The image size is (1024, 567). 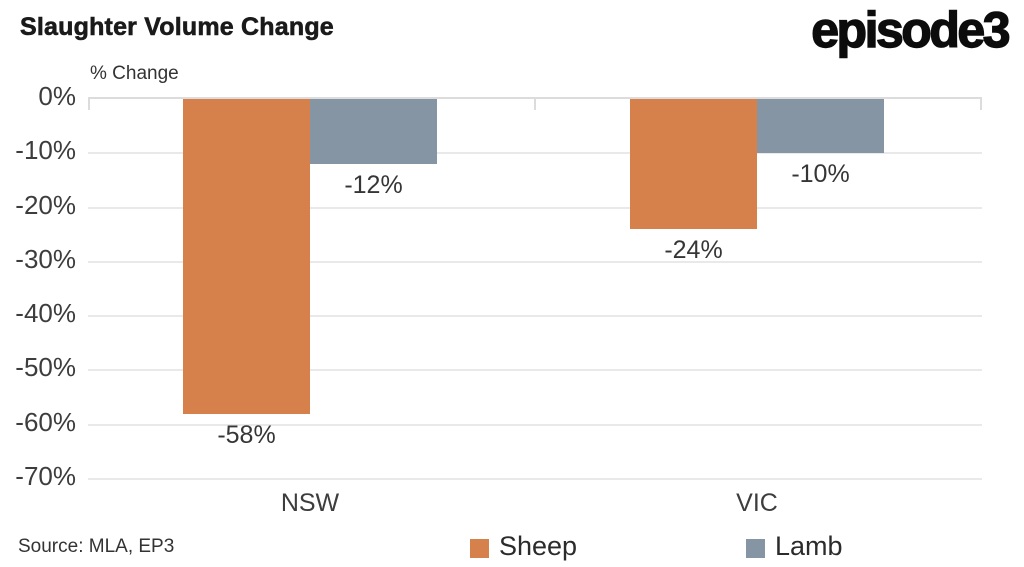 I want to click on data-label: -12%, so click(x=373, y=185).